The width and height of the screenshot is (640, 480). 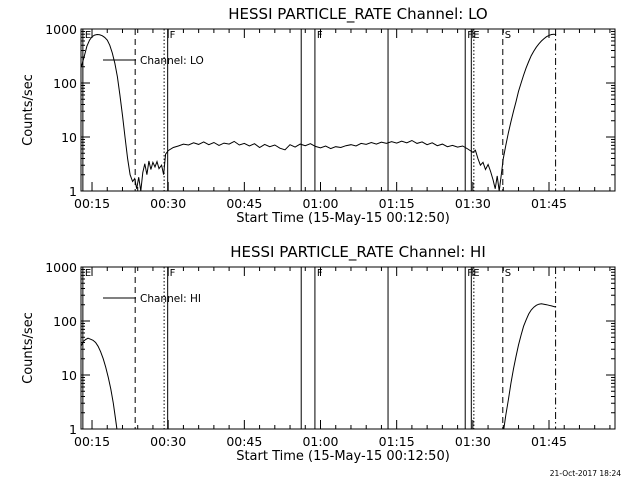 What do you see at coordinates (585, 473) in the screenshot?
I see `footer-timestamp-text: 21-Oct-2017 18:24` at bounding box center [585, 473].